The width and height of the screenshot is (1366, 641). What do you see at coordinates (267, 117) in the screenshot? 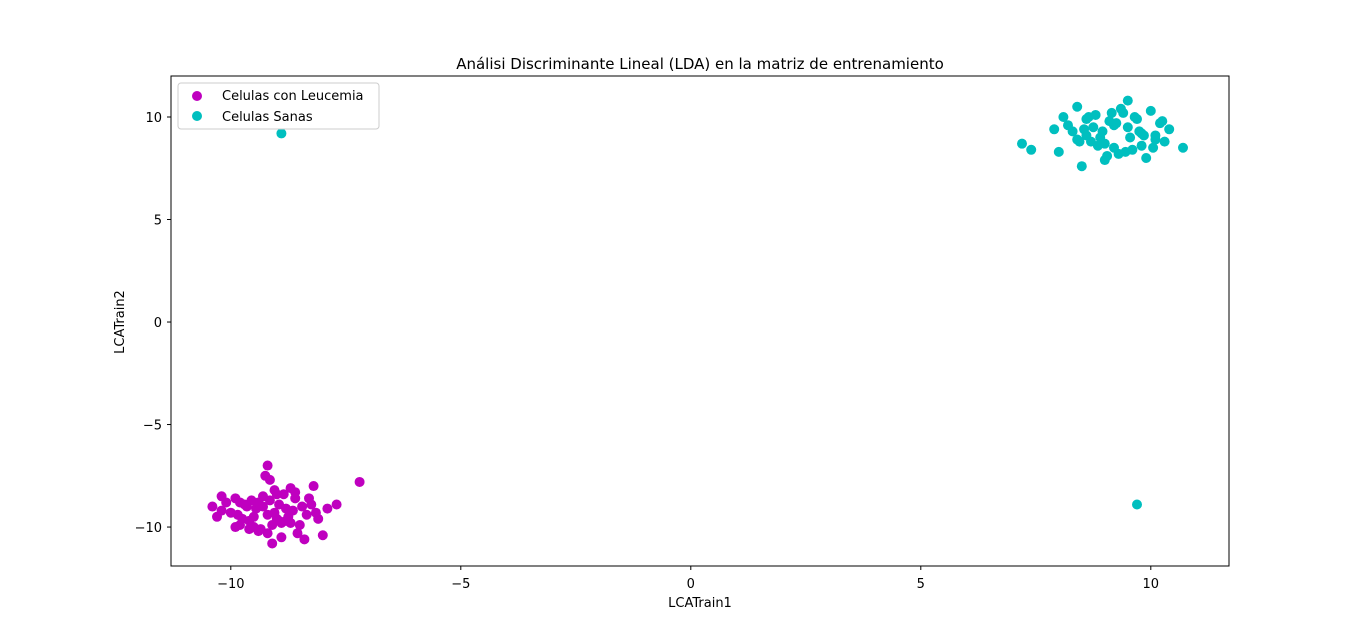
I see `legend-label-sanas: Celulas Sanas` at bounding box center [267, 117].